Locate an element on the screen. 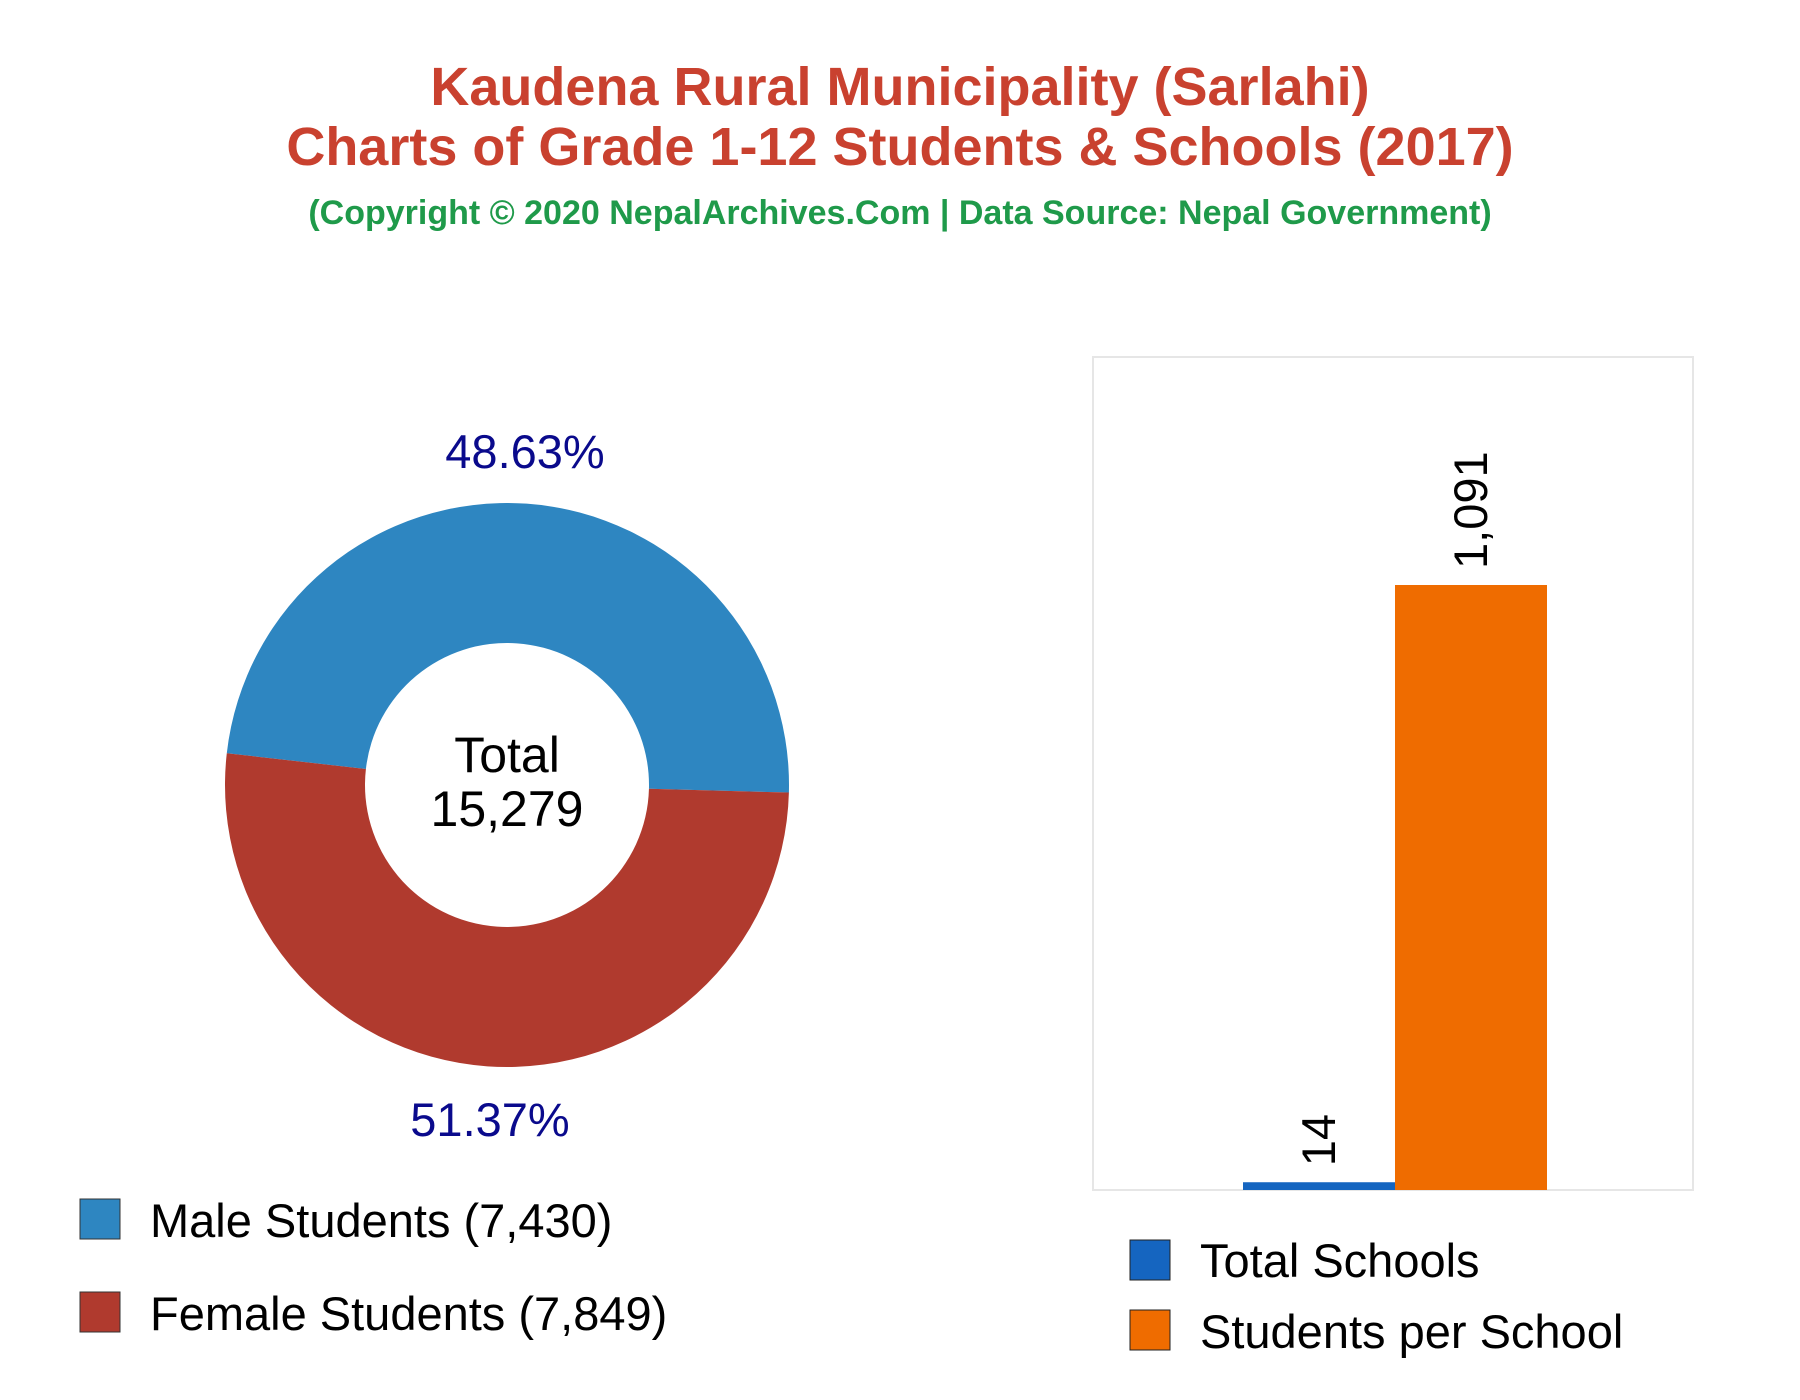  bars: 14 1,091 is located at coordinates (1395, 820).